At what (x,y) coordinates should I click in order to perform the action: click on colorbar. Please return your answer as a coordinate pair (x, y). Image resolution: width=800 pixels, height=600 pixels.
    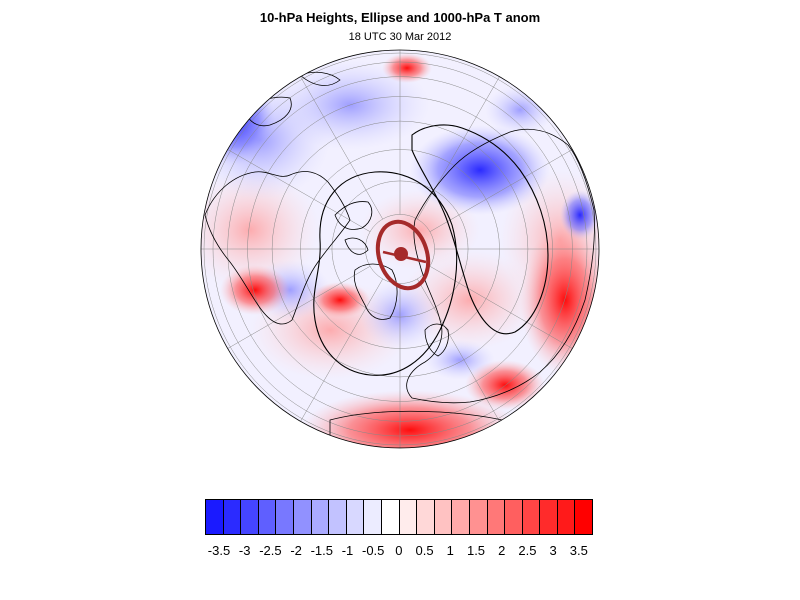
    Looking at the image, I should click on (399, 517).